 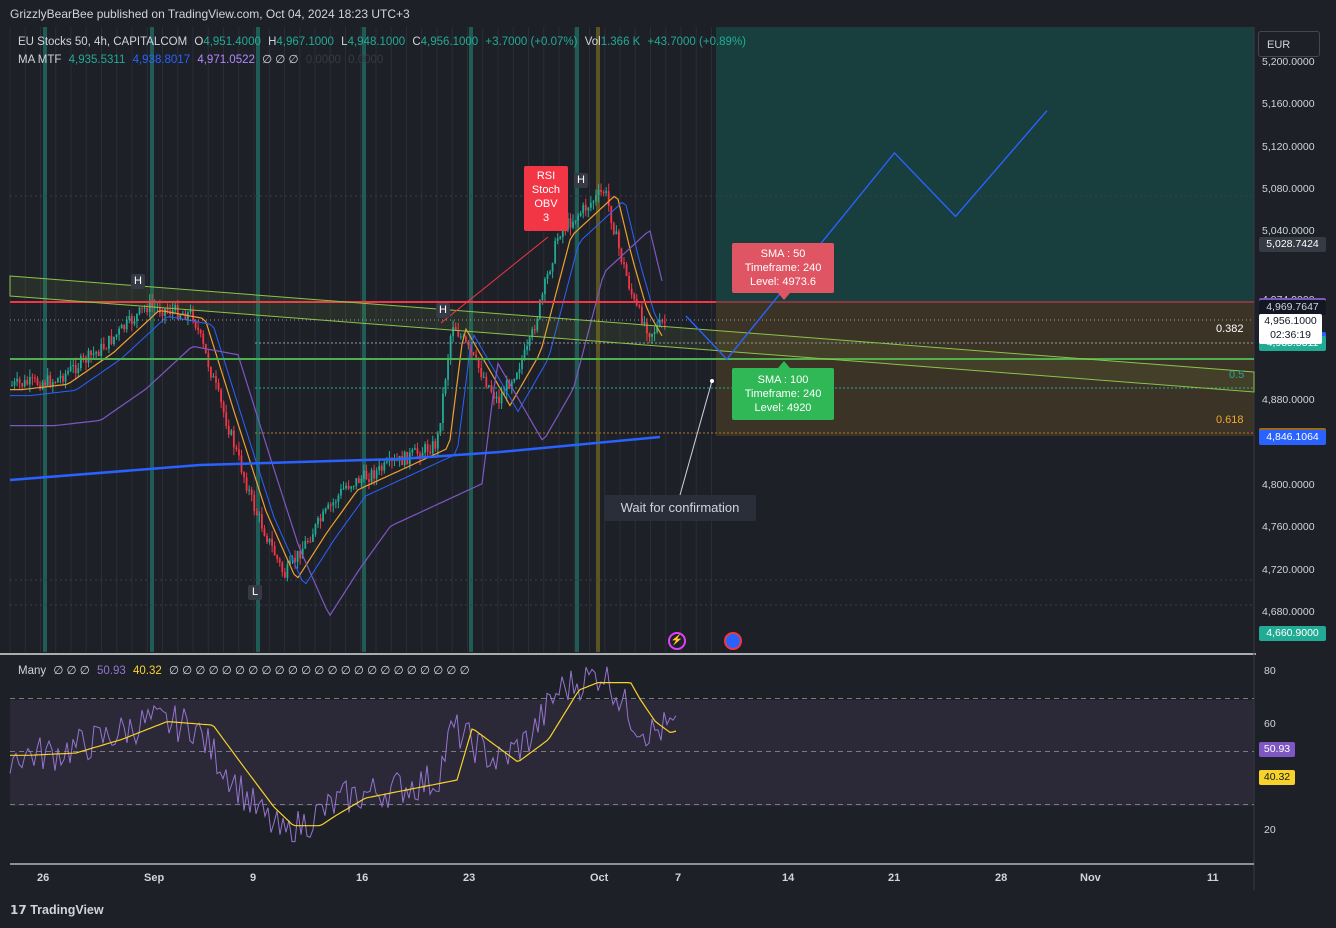 What do you see at coordinates (546, 218) in the screenshot?
I see `count-text: 3` at bounding box center [546, 218].